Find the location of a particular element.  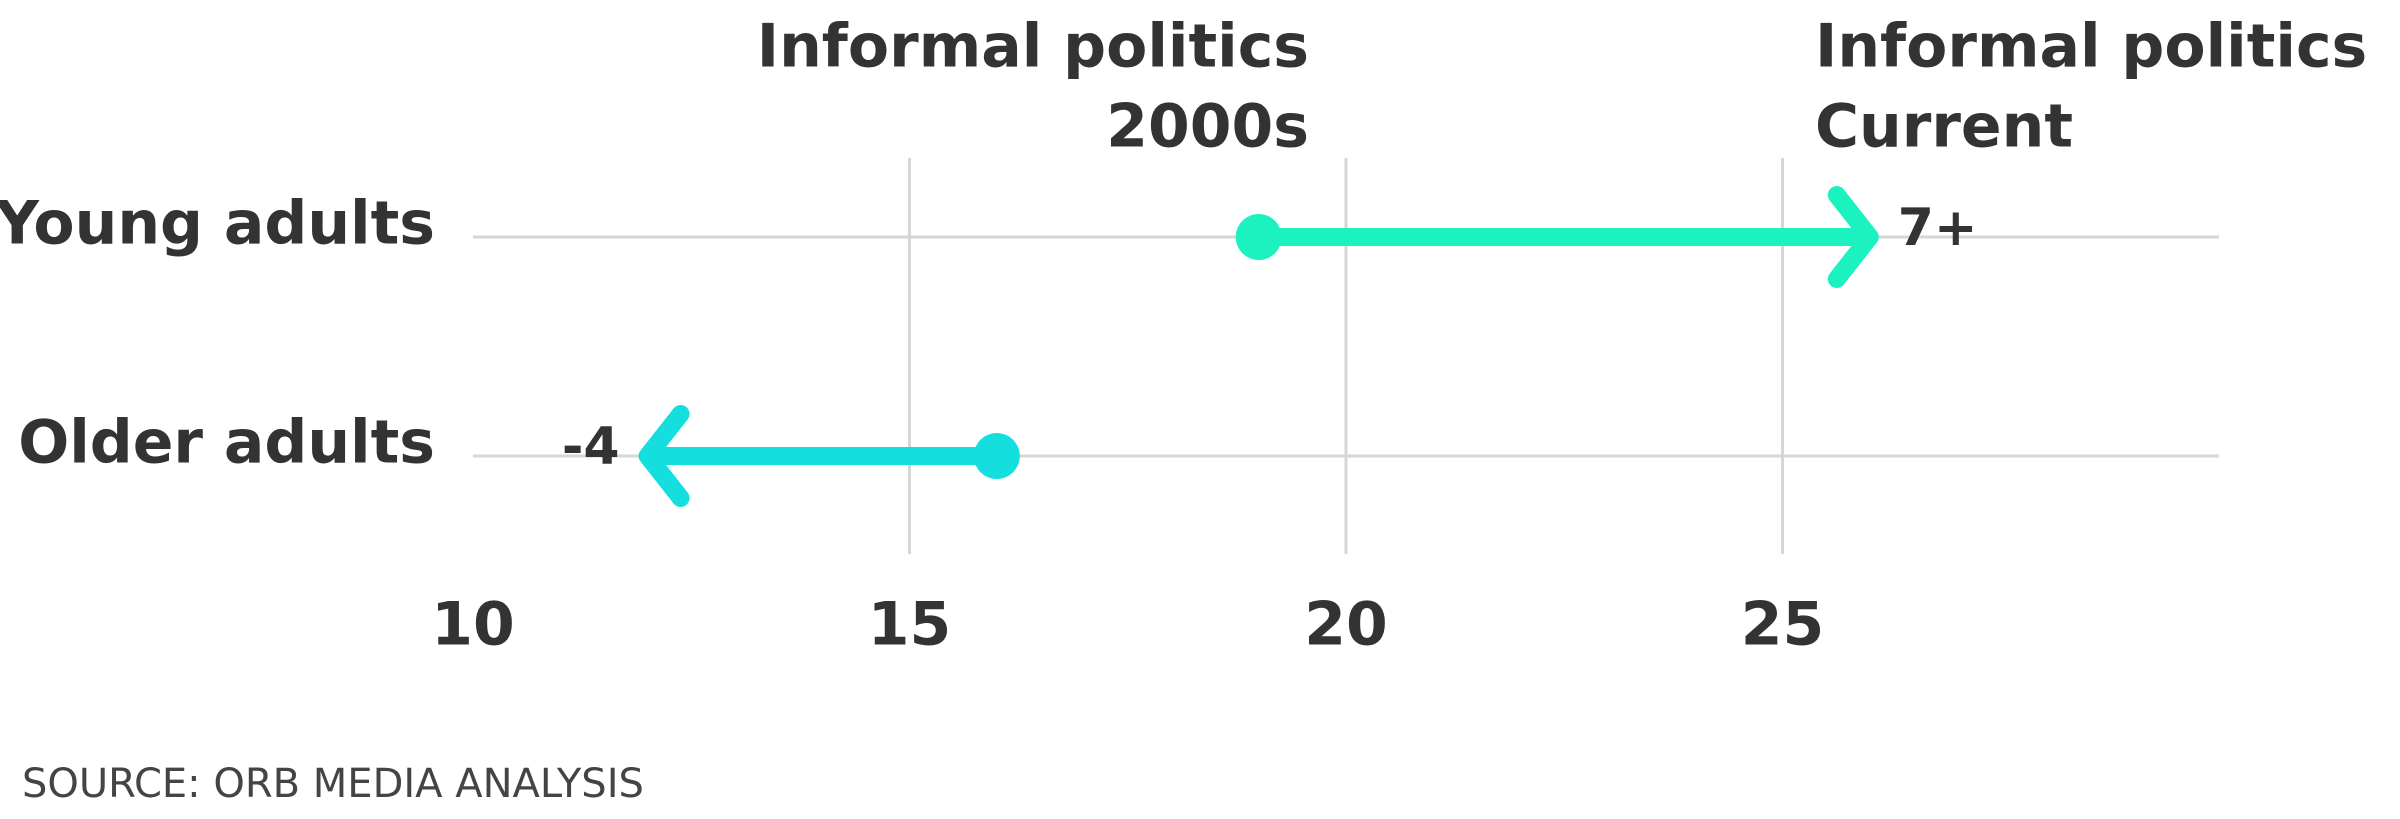

end-header: Current is located at coordinates (1944, 127).